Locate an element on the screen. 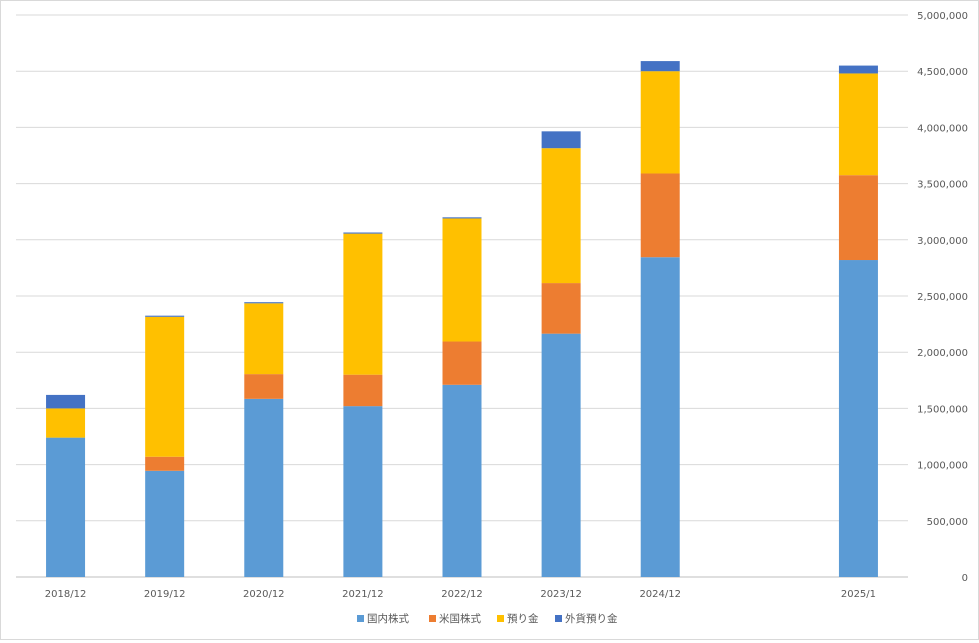 The image size is (979, 643). x-tick-label: 2022/12 is located at coordinates (462, 594).